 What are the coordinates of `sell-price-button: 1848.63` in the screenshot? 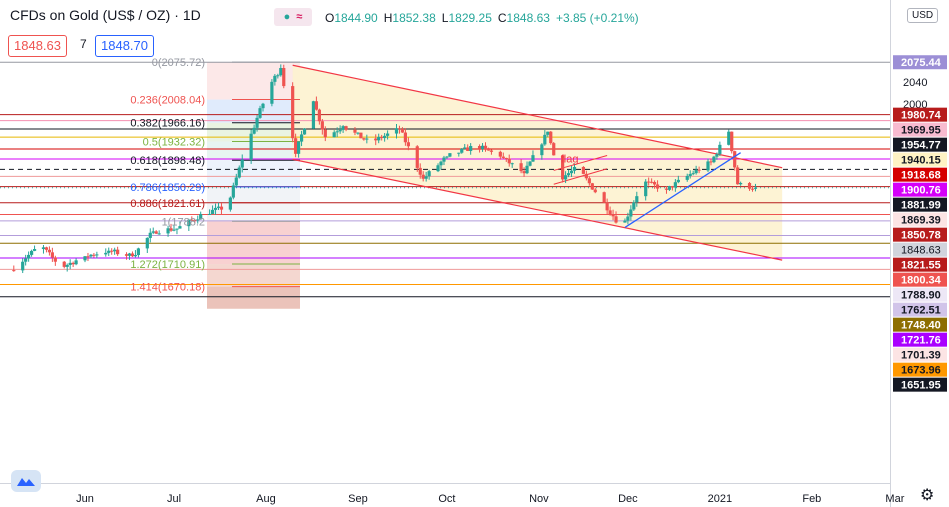 It's located at (37, 46).